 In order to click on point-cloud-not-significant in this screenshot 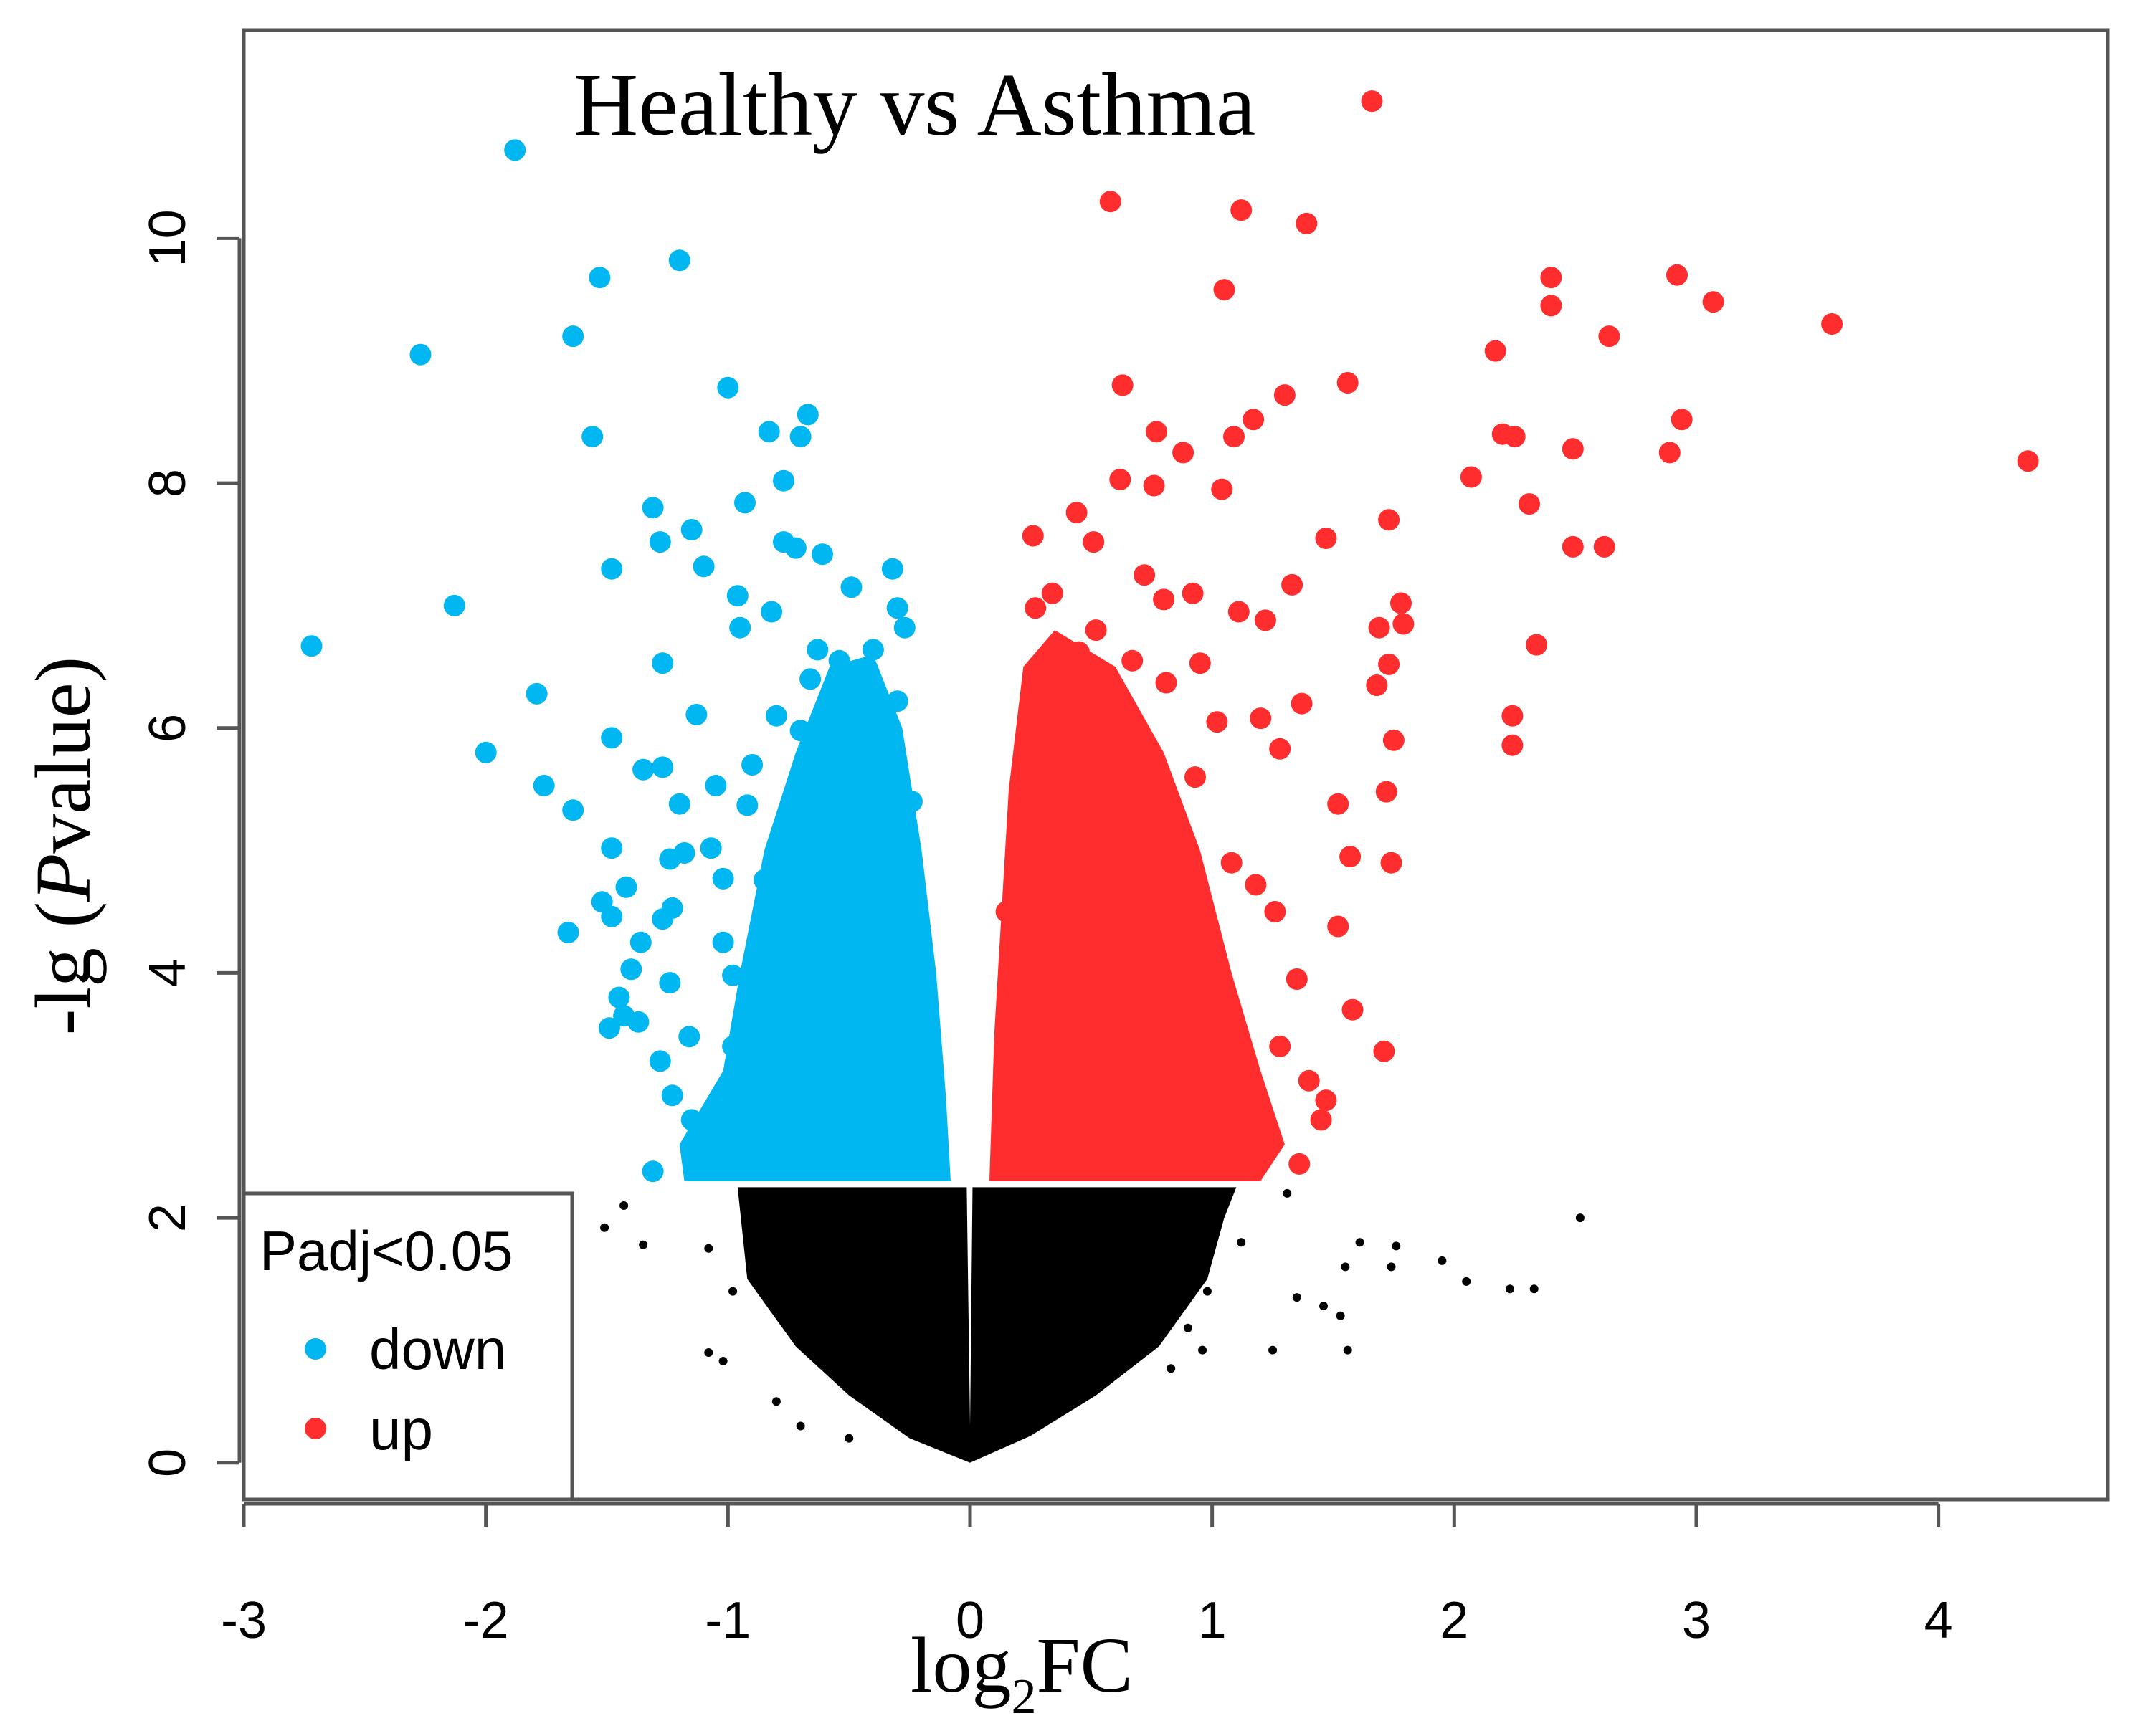, I will do `click(987, 1325)`.